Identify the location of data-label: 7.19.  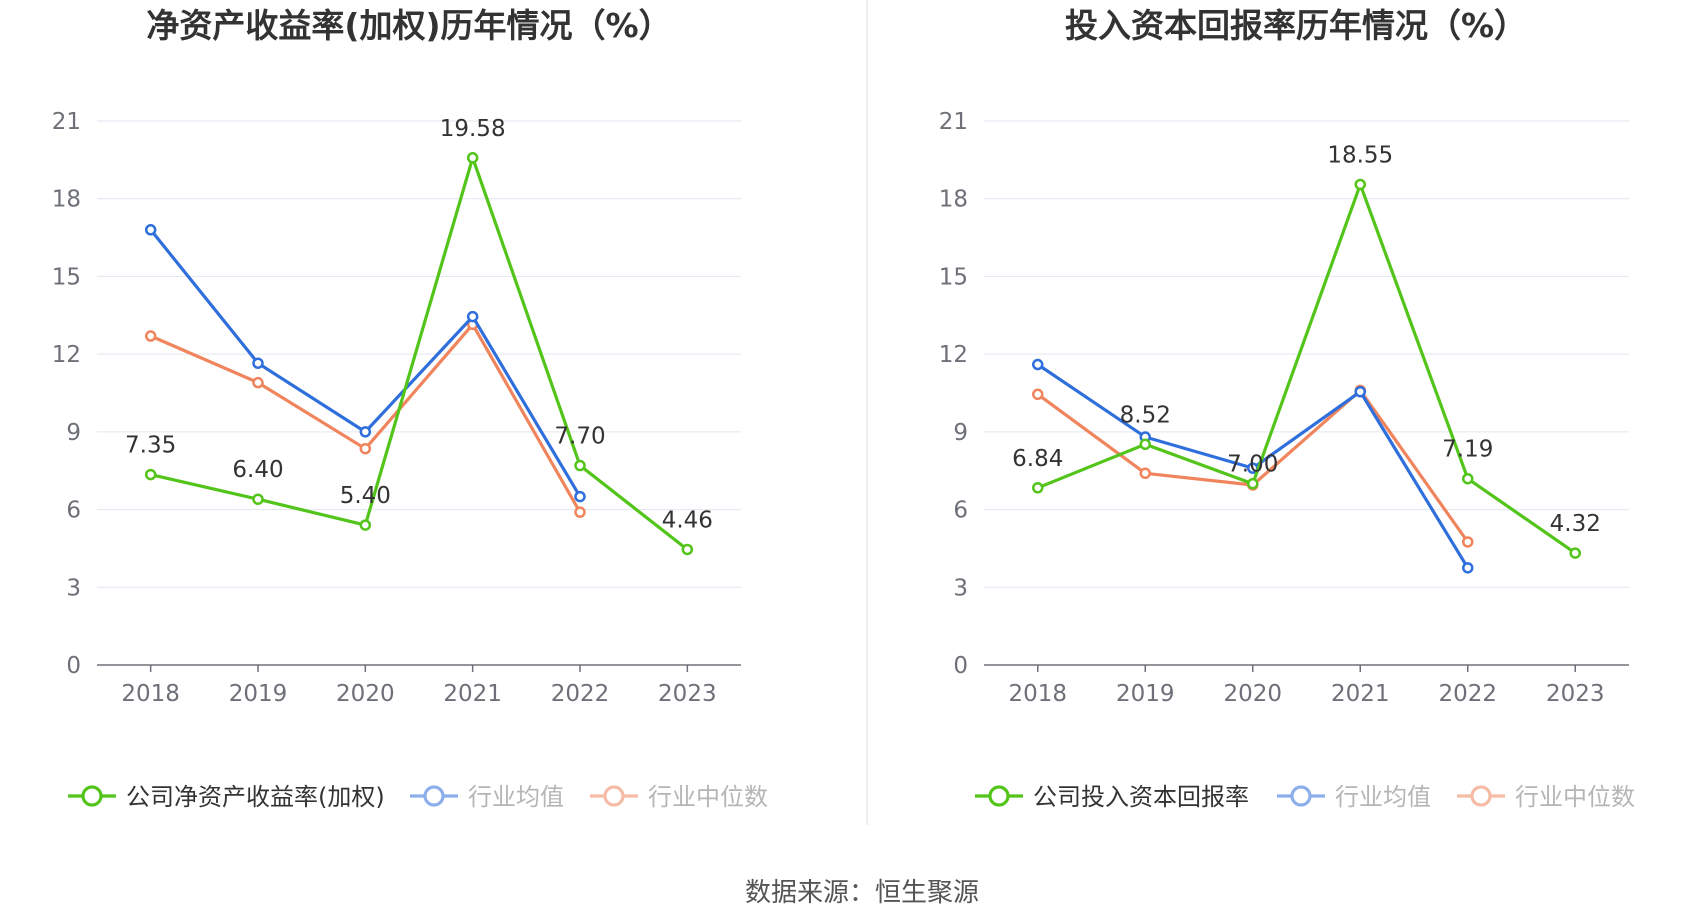
(1467, 450).